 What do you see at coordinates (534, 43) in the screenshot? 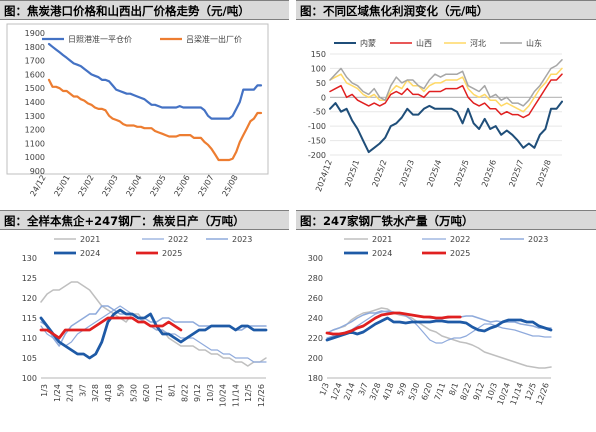
I see `legend-label: 山东` at bounding box center [534, 43].